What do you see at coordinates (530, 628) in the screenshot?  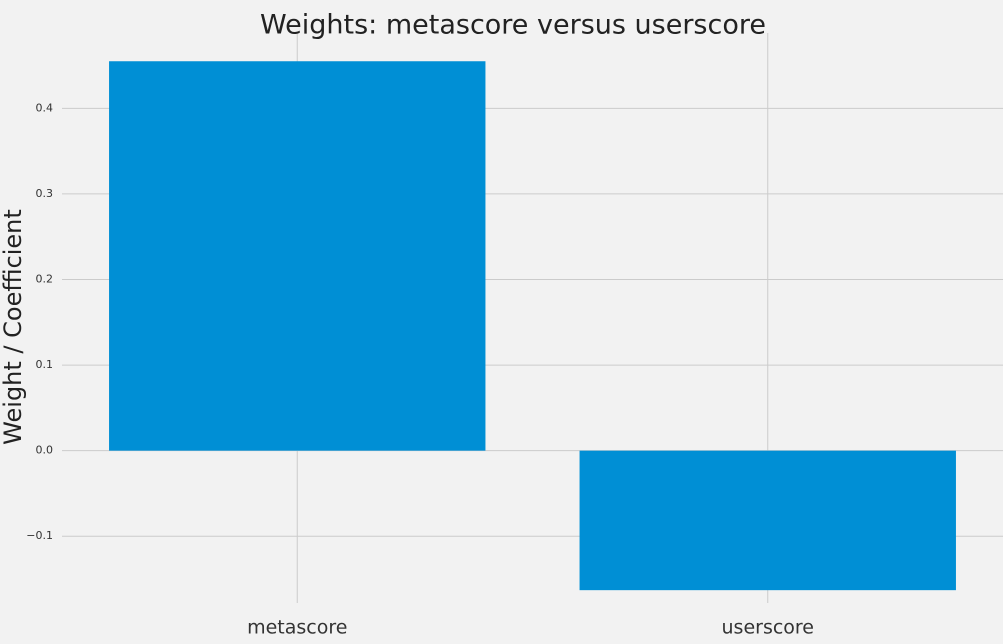 I see `x-tick-labels: metascore userscore` at bounding box center [530, 628].